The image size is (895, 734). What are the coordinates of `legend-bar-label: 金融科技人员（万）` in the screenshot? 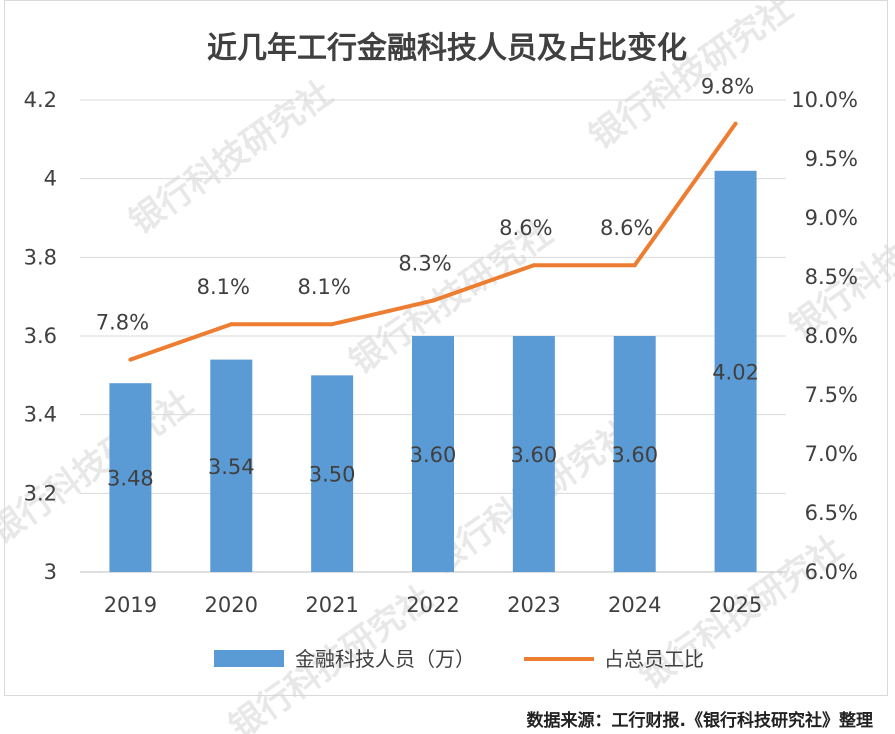 It's located at (385, 659).